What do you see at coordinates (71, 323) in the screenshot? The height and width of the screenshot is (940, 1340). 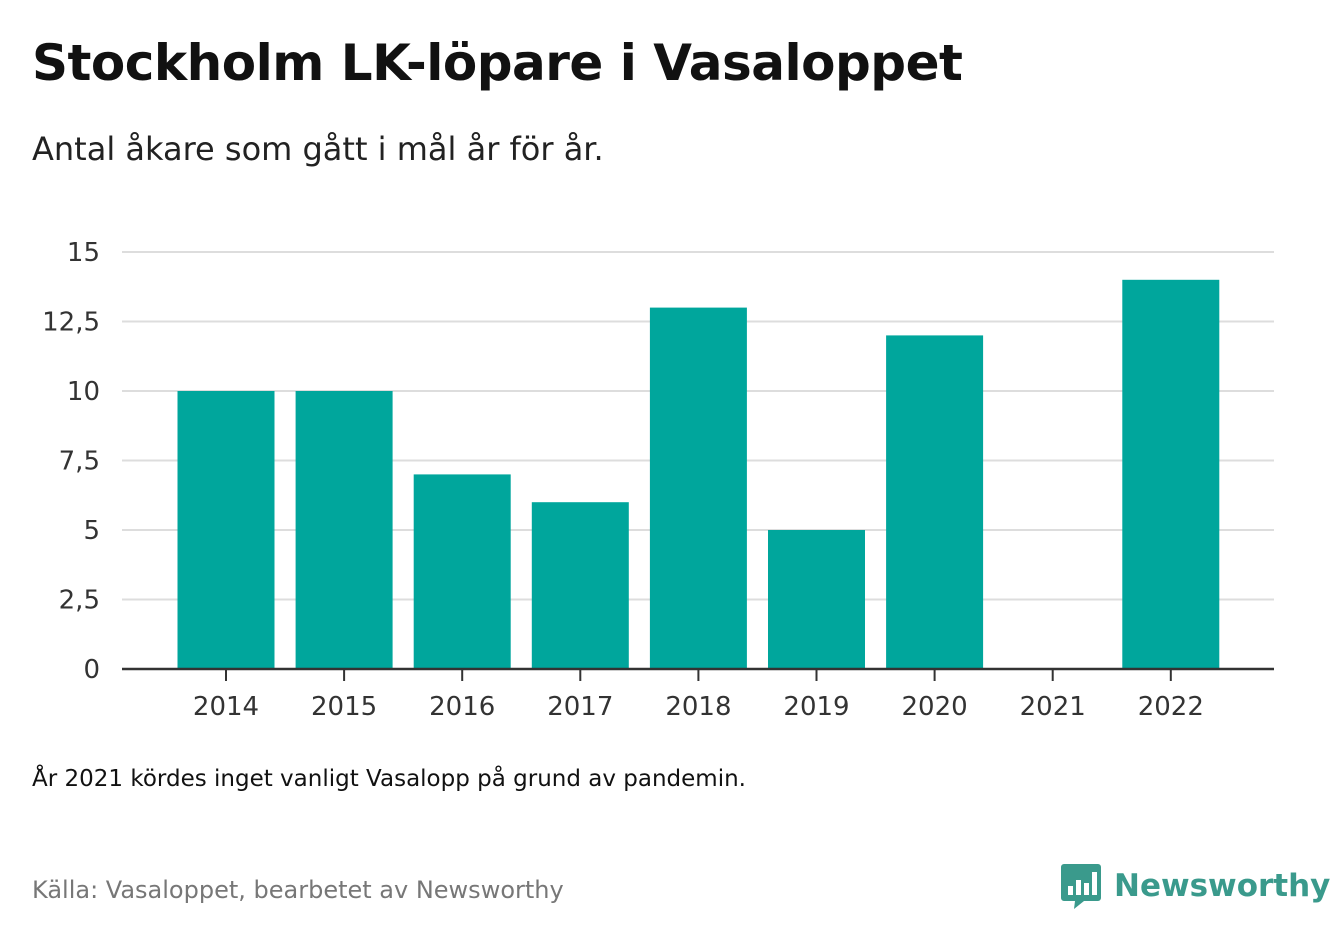 I see `y-tick-label: 12,5` at bounding box center [71, 323].